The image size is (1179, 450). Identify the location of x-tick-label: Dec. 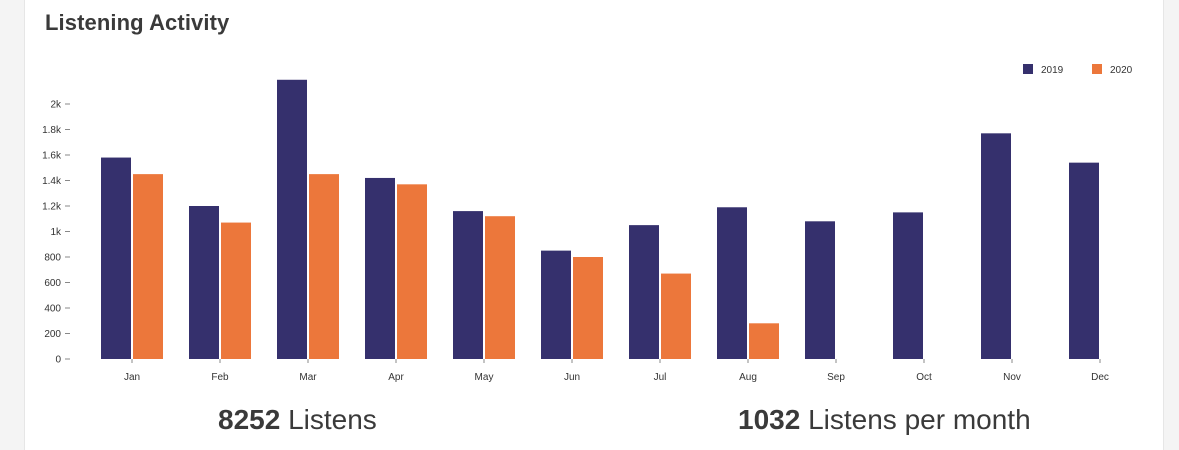
(1100, 377).